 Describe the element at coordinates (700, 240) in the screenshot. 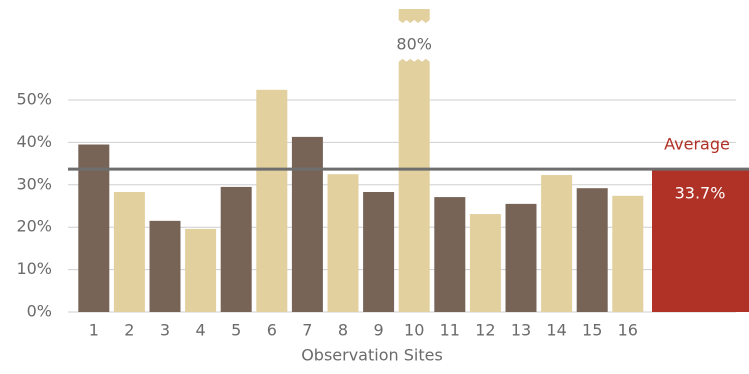

I see `average-box` at that location.